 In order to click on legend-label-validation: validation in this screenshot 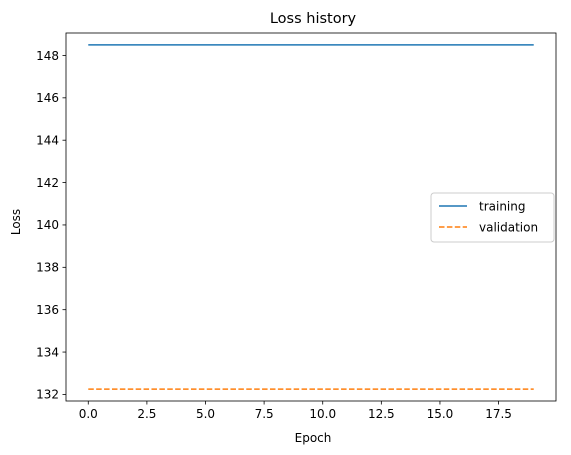, I will do `click(508, 228)`.